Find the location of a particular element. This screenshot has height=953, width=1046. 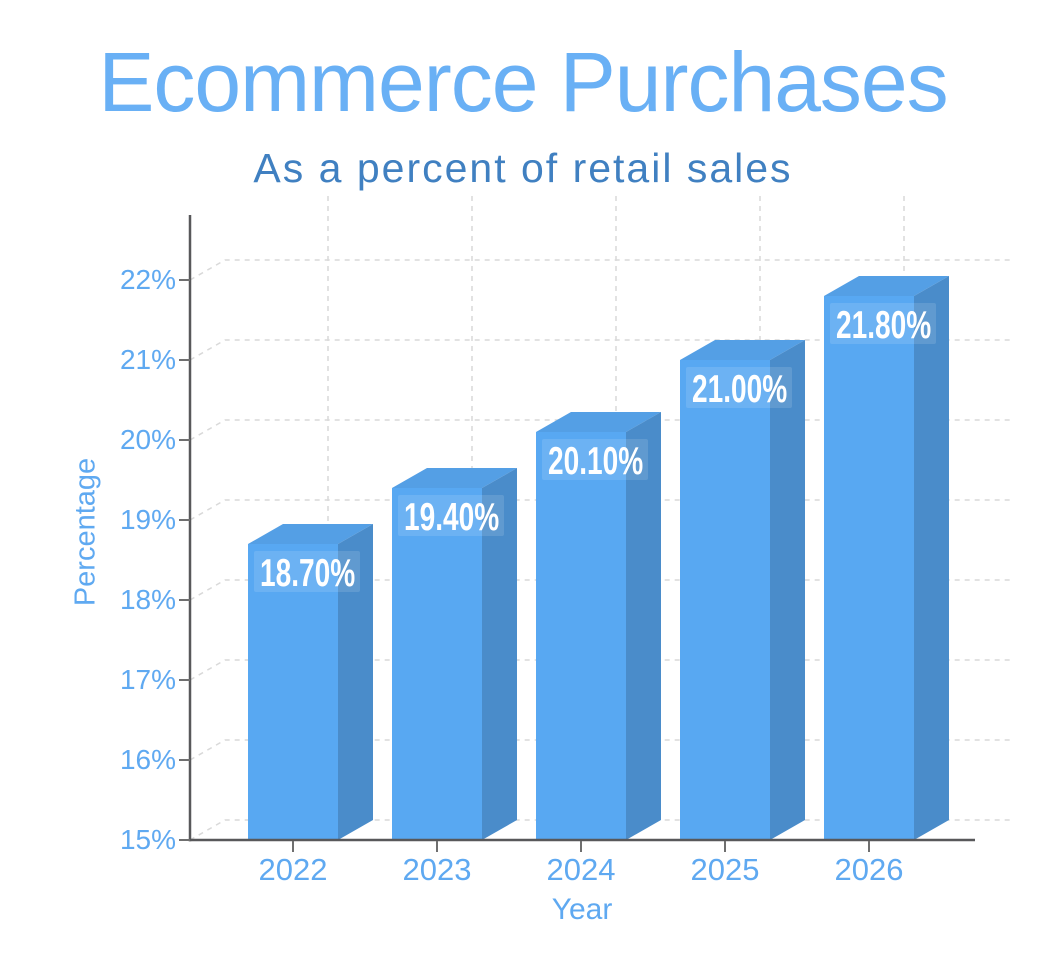

y-tick-label: 20% is located at coordinates (148, 439).